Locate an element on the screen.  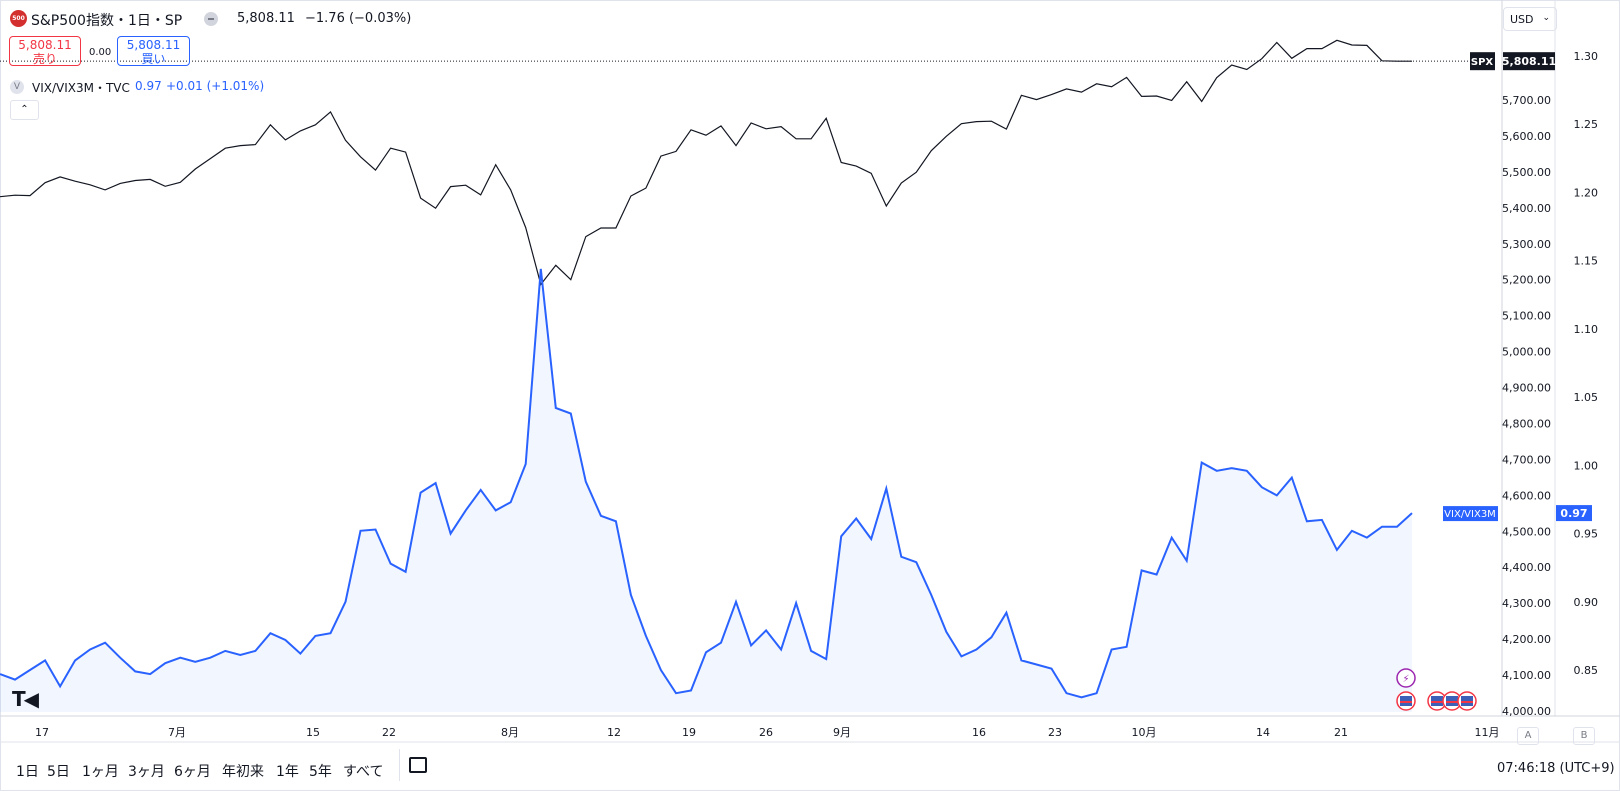
overlay-change: +0.01 (+1.01%) is located at coordinates (215, 86).